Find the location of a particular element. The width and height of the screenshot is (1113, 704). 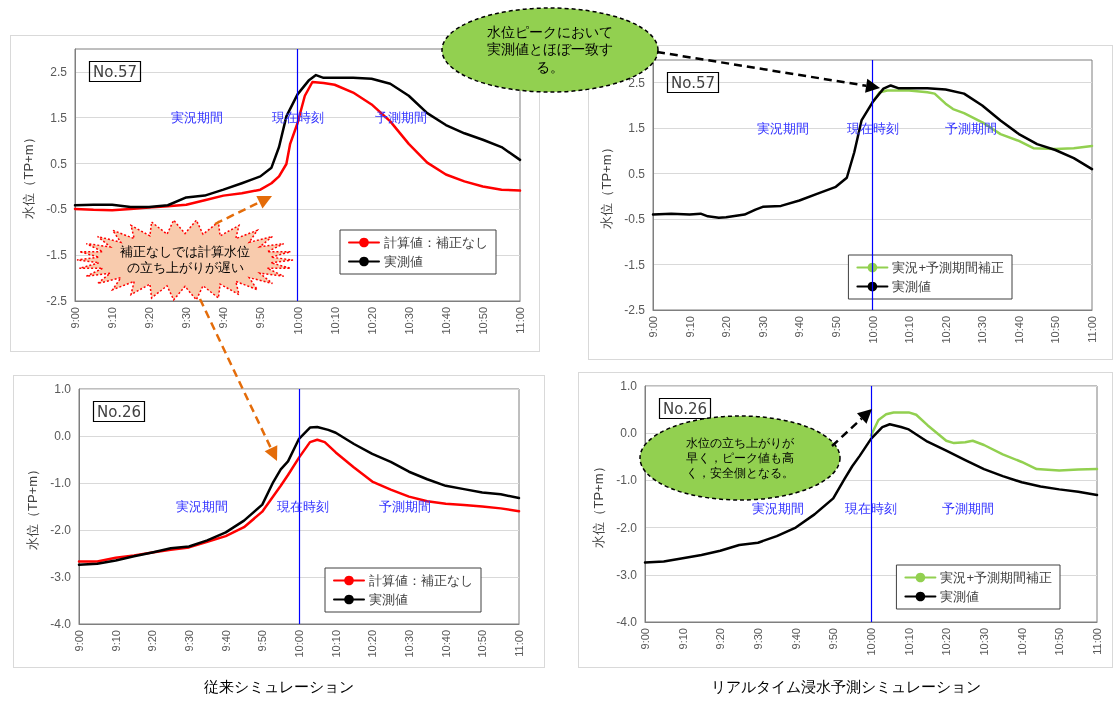

text: リアルタイム浸水予測シミュレーション is located at coordinates (845, 687).